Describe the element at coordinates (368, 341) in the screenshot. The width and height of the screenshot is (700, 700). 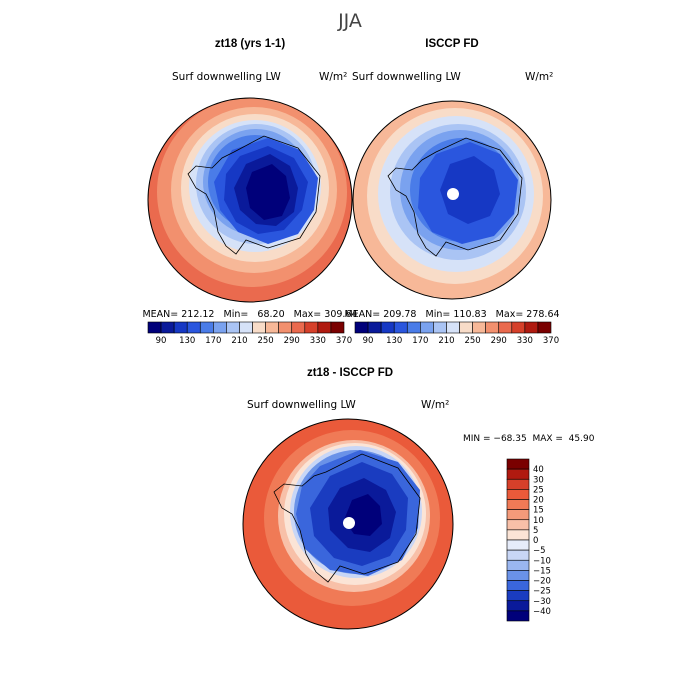
I see `obs-colorbar-tick-label: 90` at that location.